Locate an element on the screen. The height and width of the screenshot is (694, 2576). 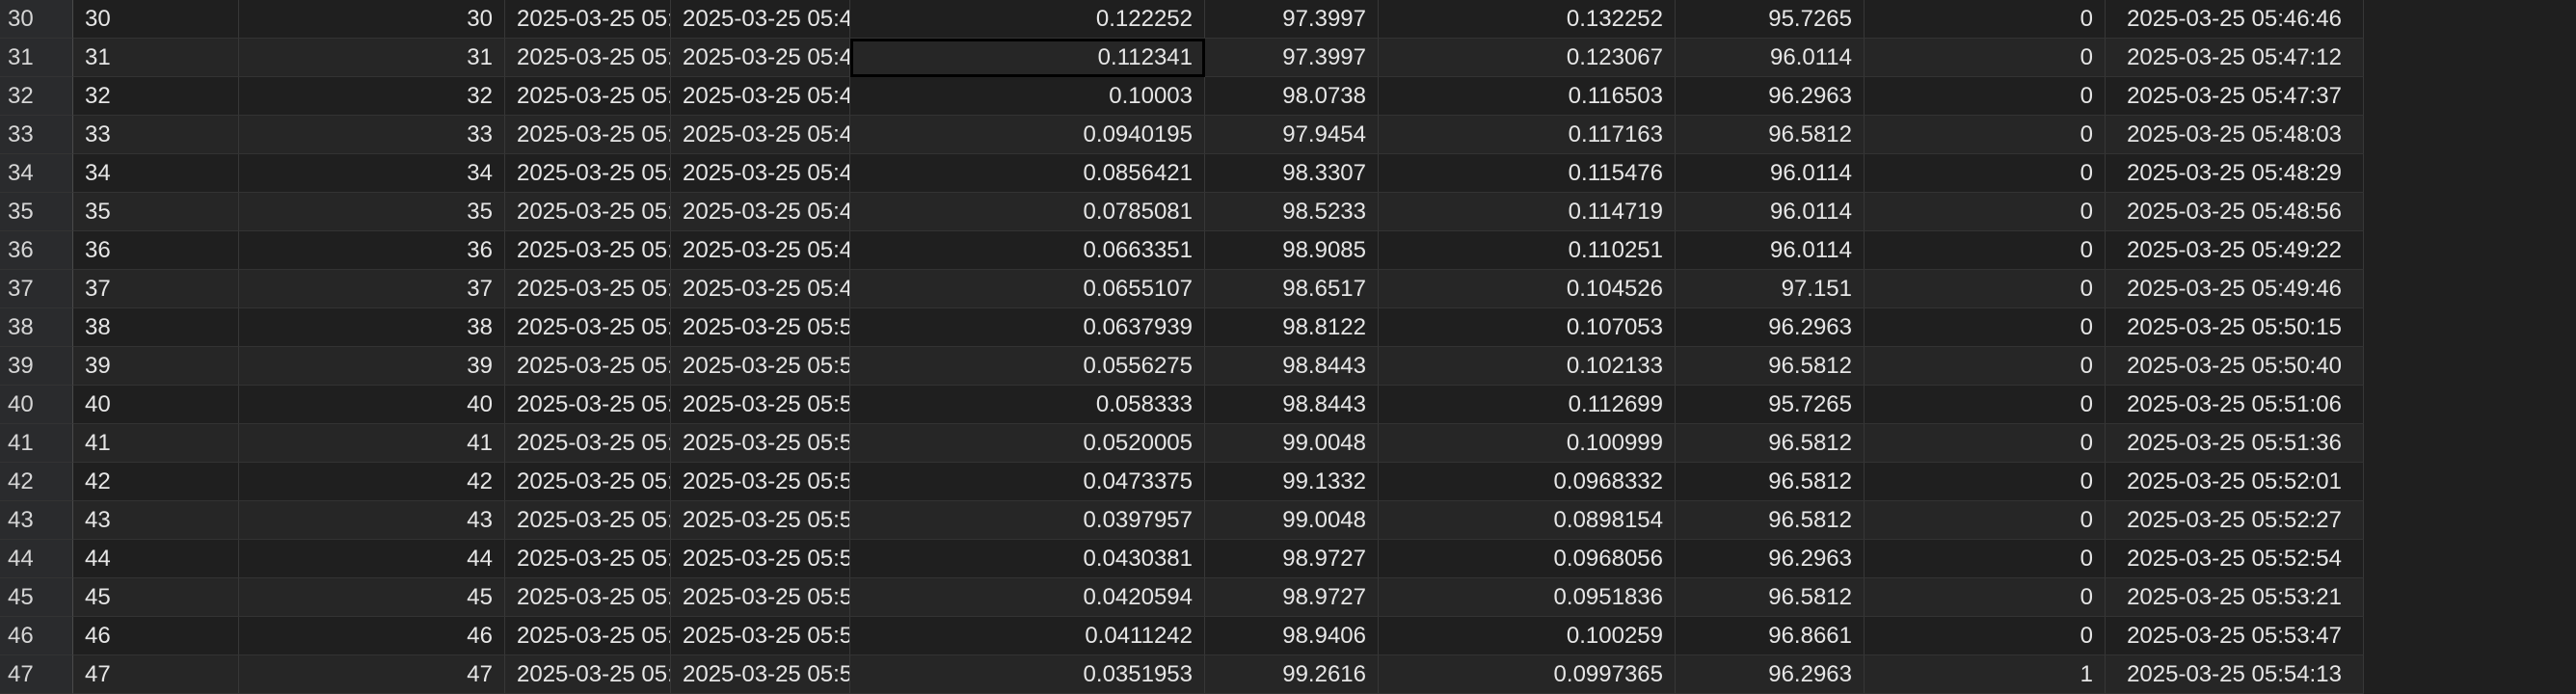
col-d-cell: 2025-03-25 05:50:14 is located at coordinates (761, 327).